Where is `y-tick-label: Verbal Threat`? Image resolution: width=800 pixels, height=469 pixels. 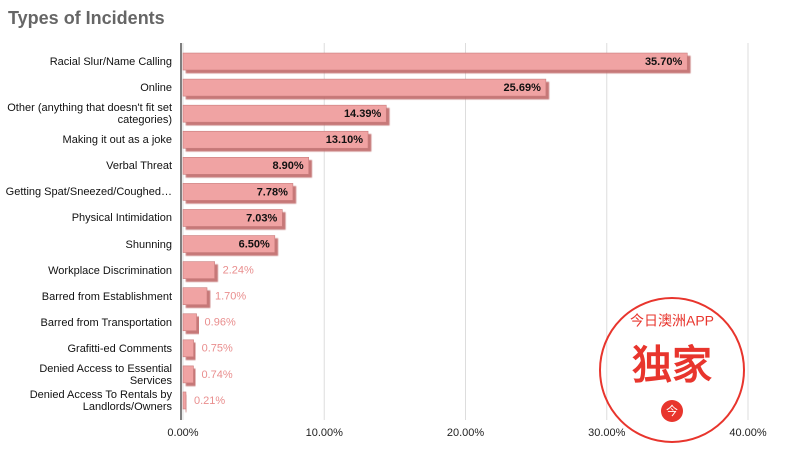
y-tick-label: Verbal Threat is located at coordinates (139, 166).